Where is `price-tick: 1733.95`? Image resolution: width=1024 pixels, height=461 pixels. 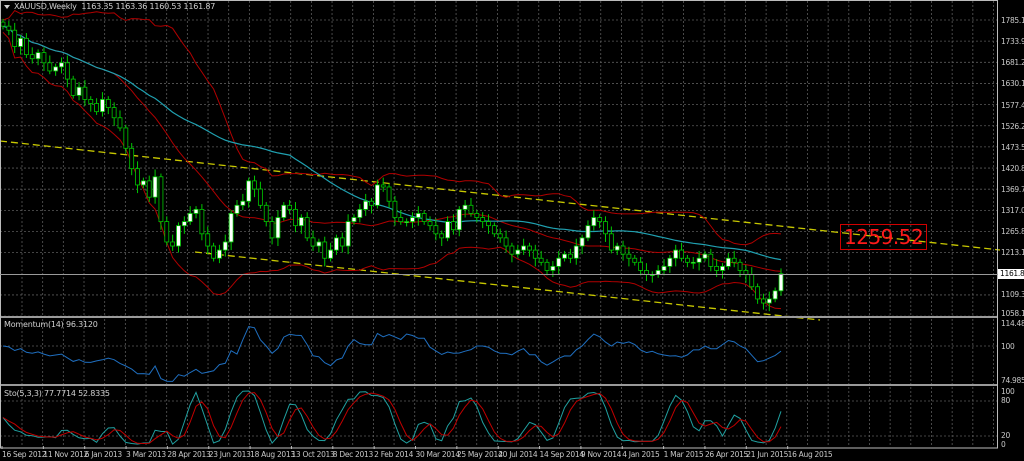
price-tick: 1733.95 is located at coordinates (1012, 41).